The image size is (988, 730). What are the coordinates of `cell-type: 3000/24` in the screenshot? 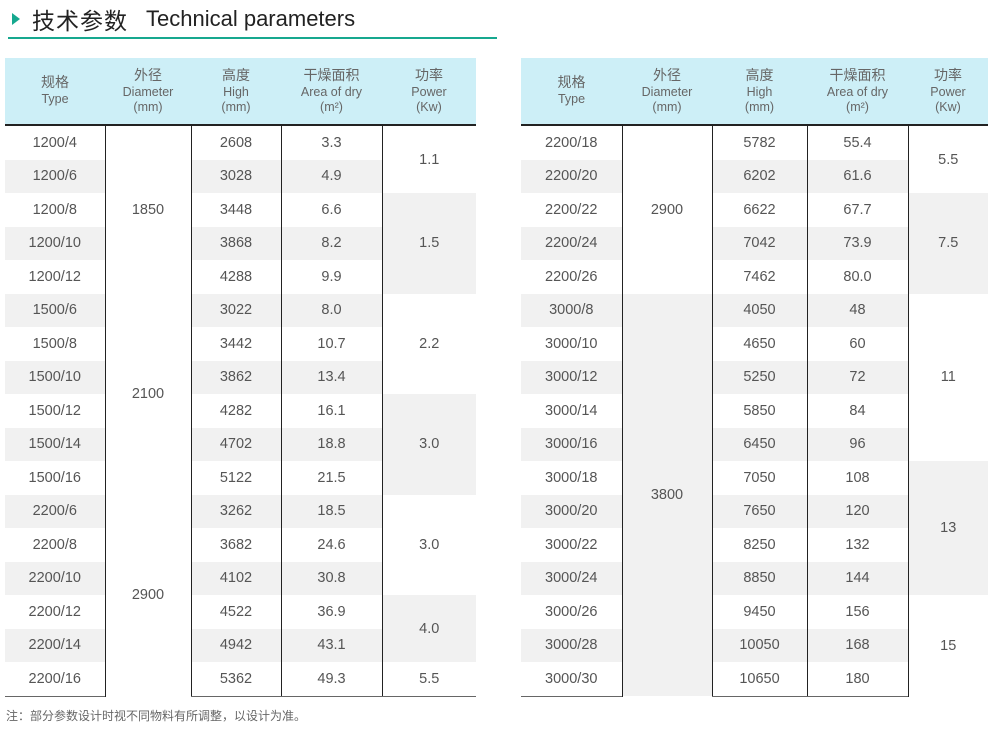 It's located at (571, 578).